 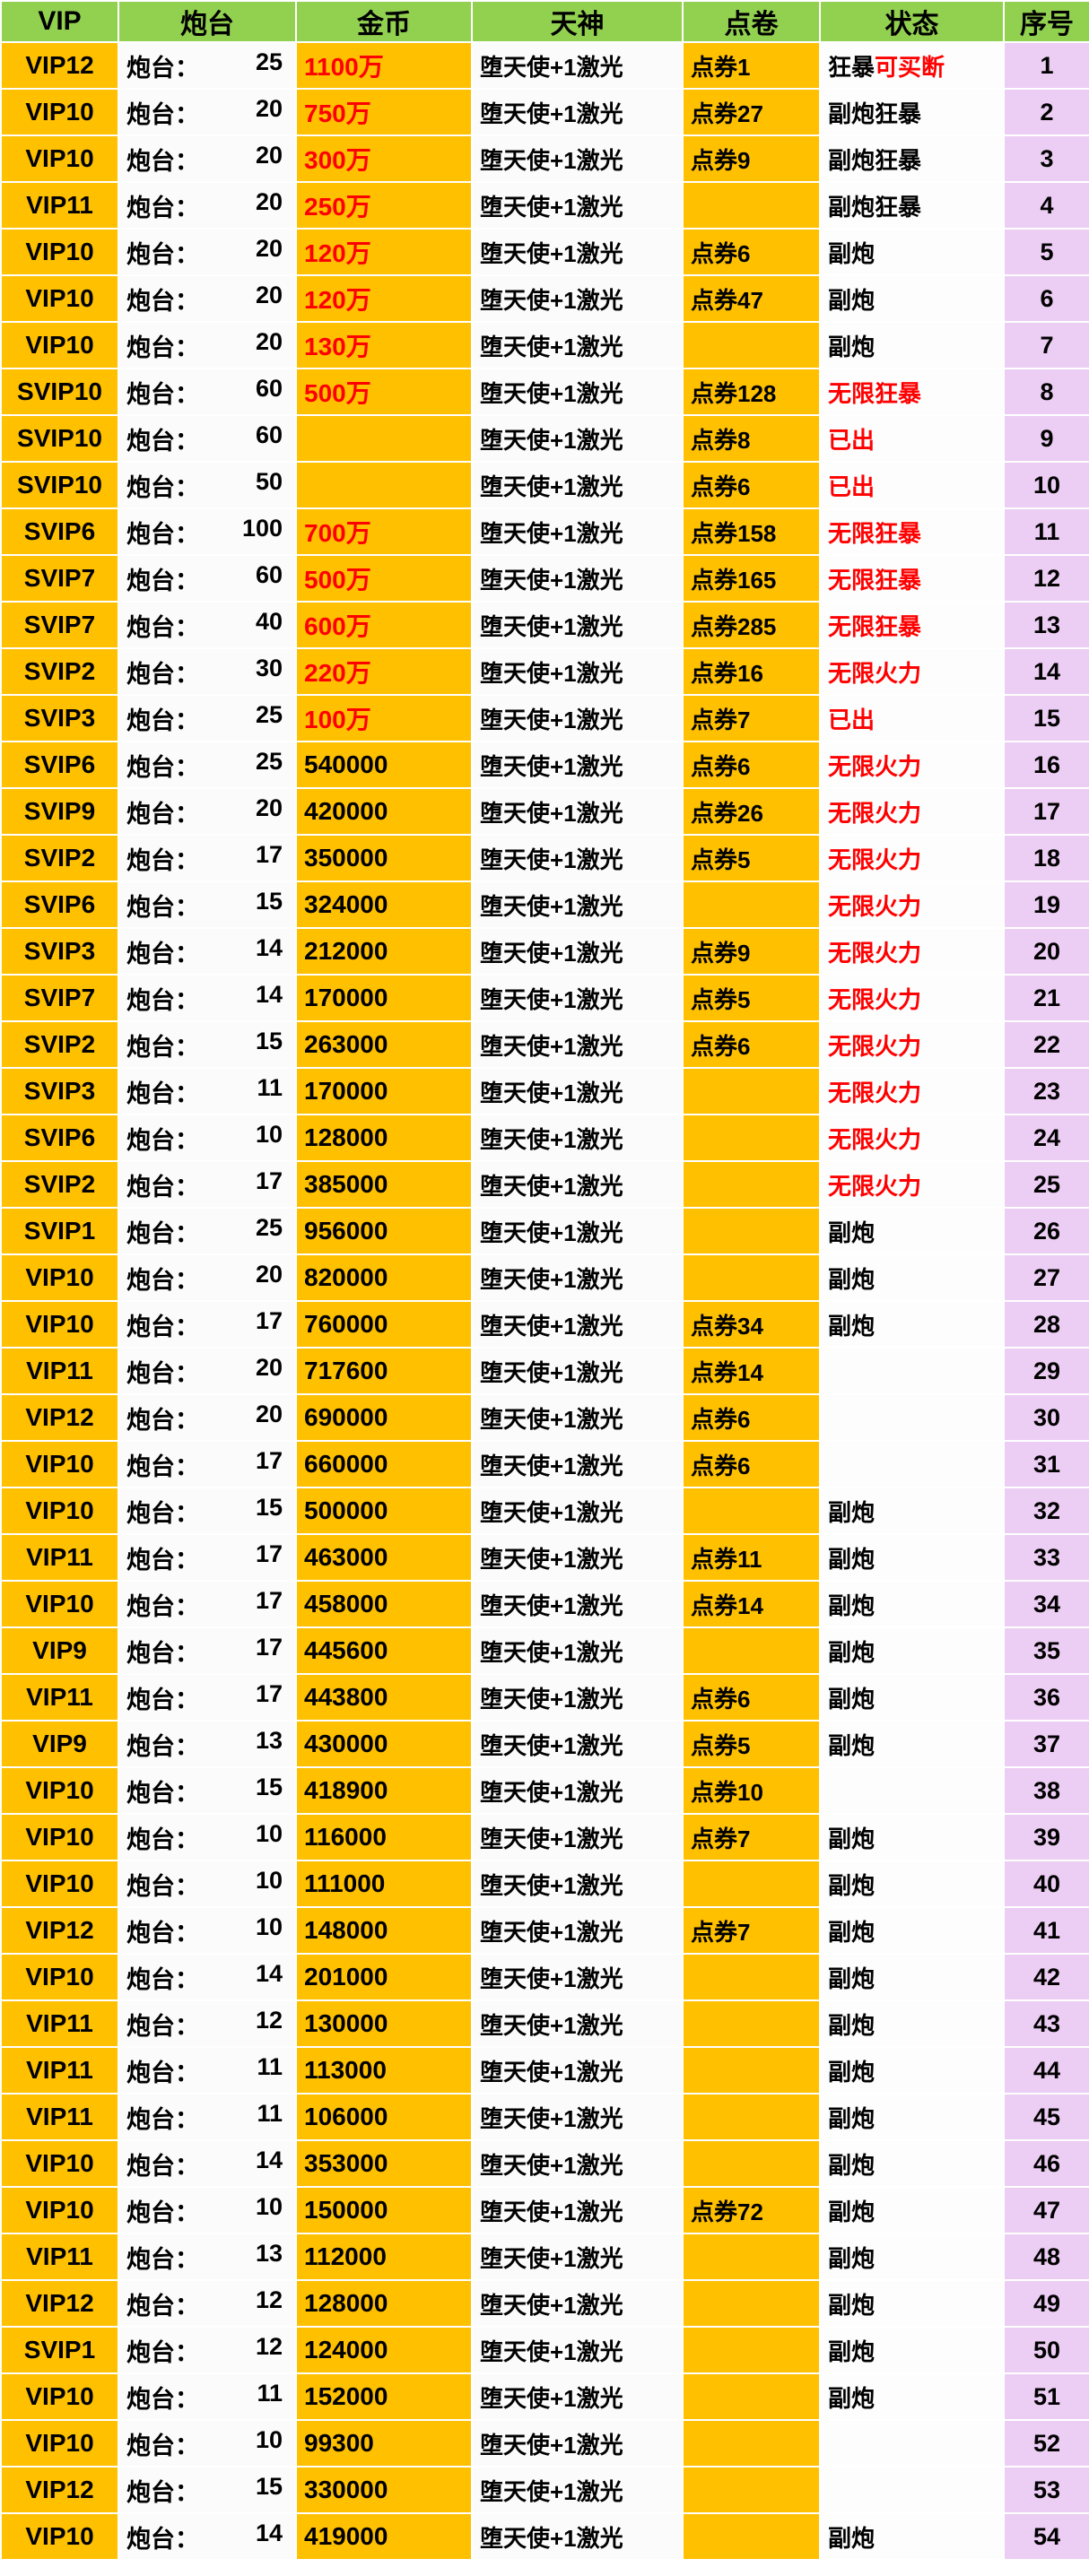 What do you see at coordinates (912, 21) in the screenshot?
I see `column-header-status: 状态` at bounding box center [912, 21].